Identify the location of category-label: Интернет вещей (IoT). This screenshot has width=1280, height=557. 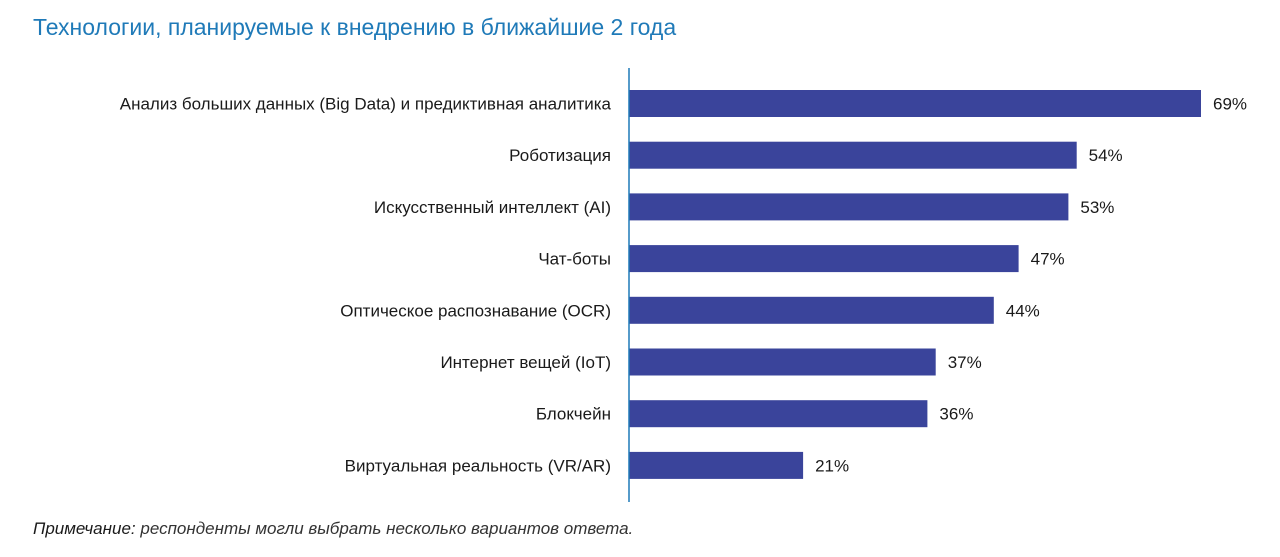
(525, 362).